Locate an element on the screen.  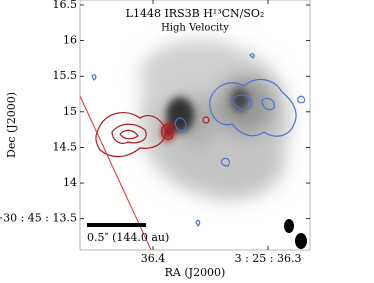
chart-title: L1448 IRS3B H¹³CN/SO₂ is located at coordinates (195, 13).